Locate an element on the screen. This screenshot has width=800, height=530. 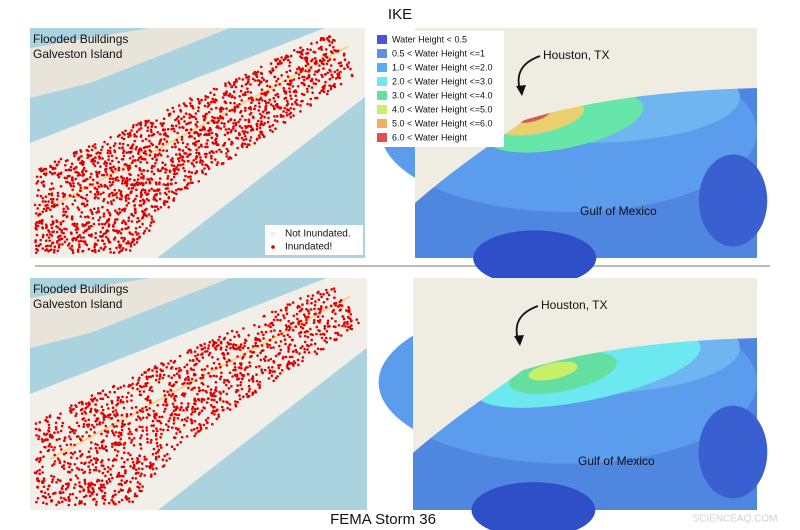
panel-title: IKE is located at coordinates (400, 14).